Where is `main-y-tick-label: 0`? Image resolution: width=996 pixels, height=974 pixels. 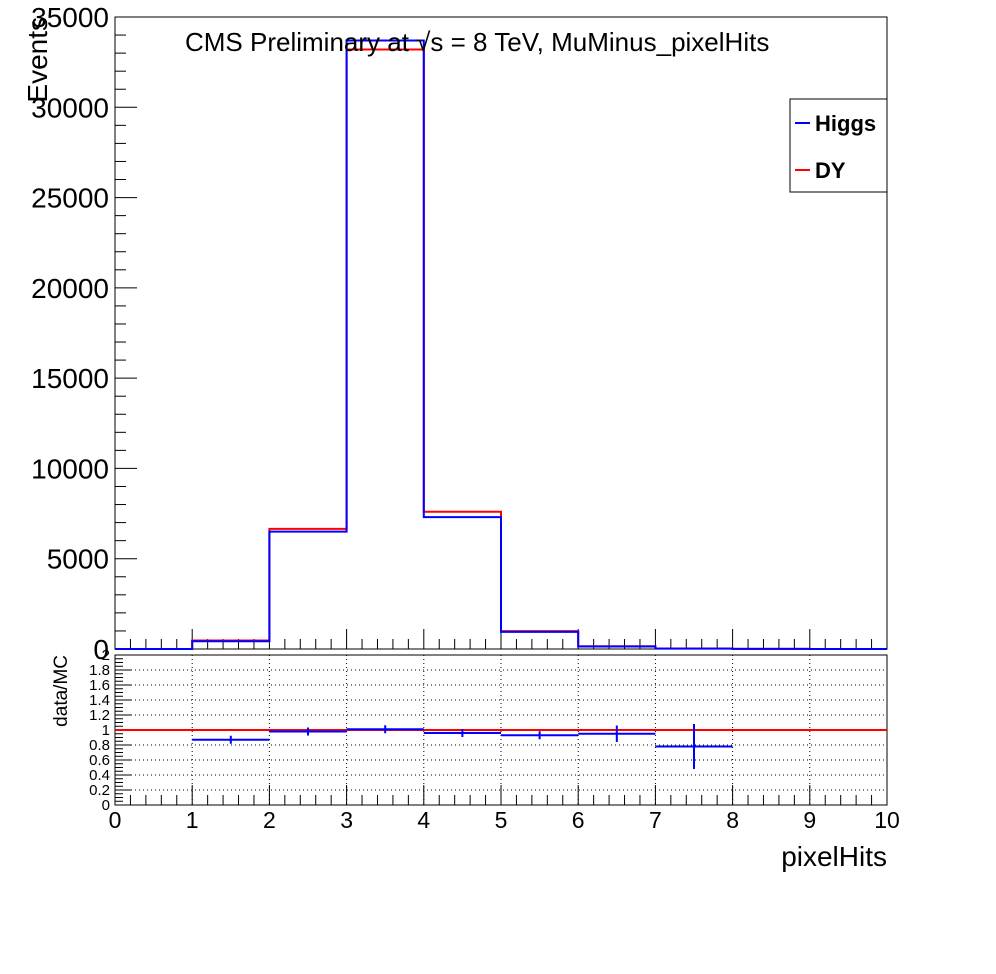
main-y-tick-label: 0 is located at coordinates (101, 649).